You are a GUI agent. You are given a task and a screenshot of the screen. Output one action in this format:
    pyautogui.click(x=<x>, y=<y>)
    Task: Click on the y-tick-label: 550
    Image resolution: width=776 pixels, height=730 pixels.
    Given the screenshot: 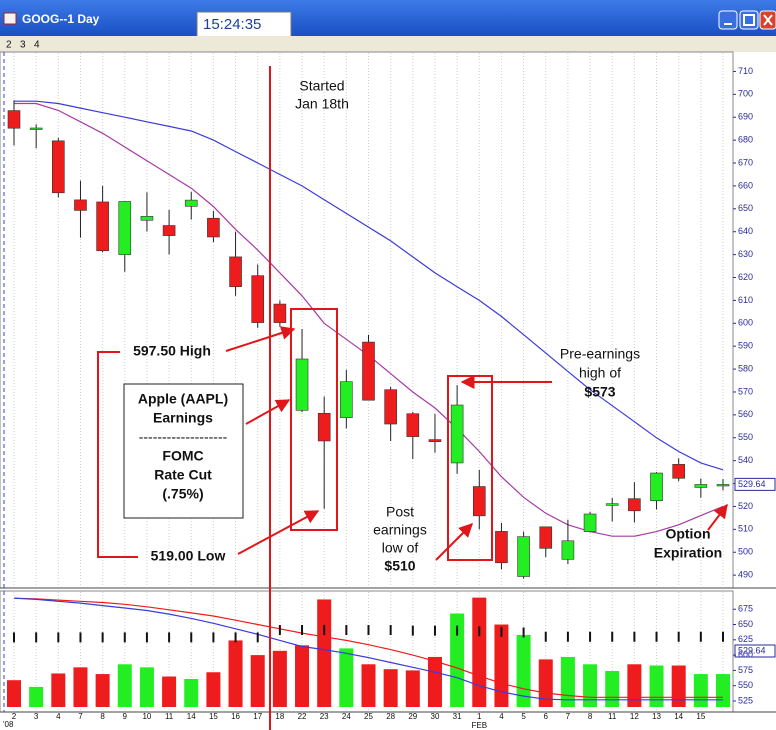 What is the action you would take?
    pyautogui.click(x=745, y=685)
    